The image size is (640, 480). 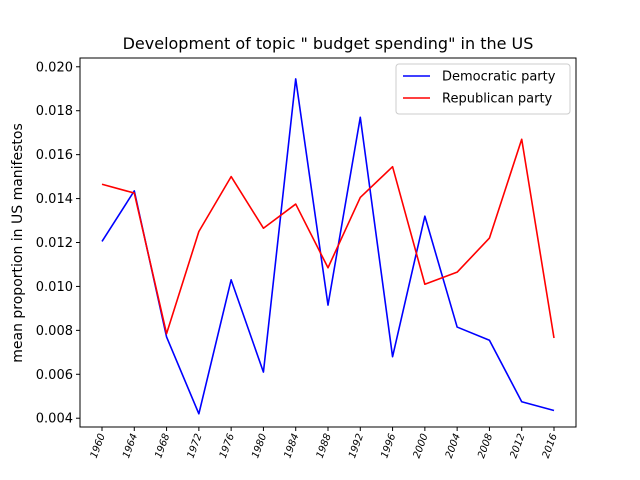 I want to click on y-tick-label: 0.012, so click(x=54, y=243).